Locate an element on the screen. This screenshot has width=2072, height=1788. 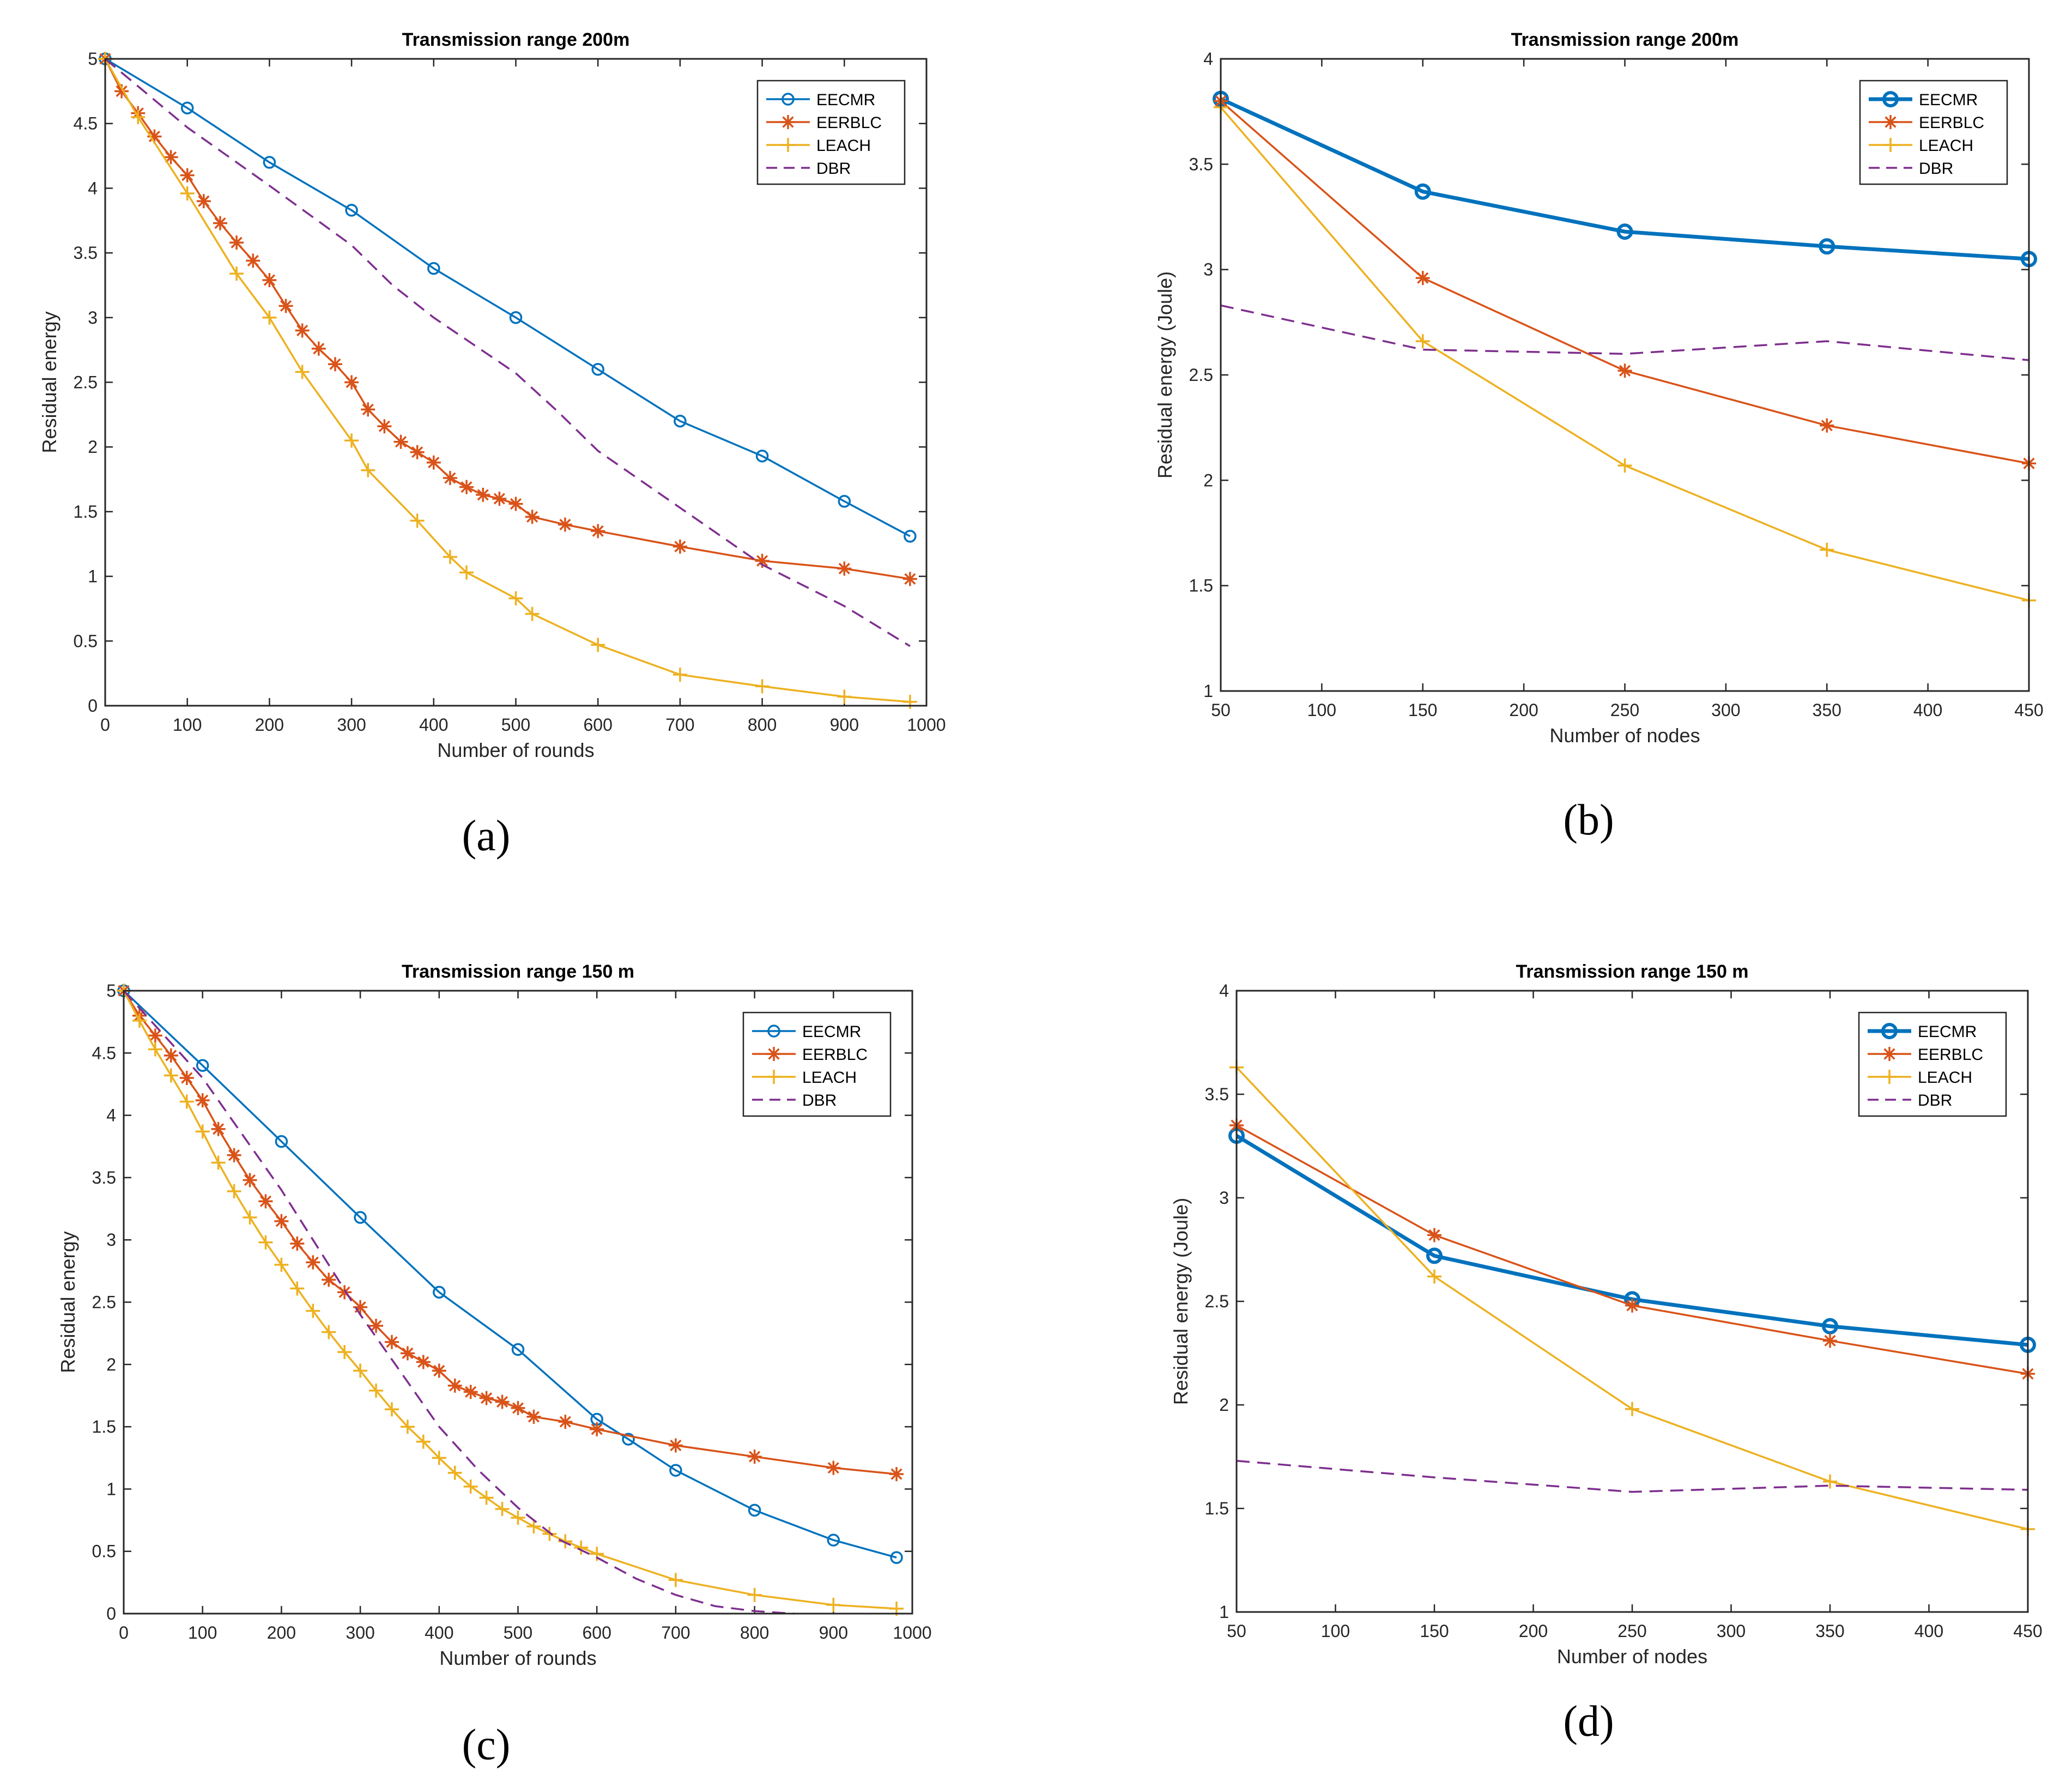
x-tick-label: 900 is located at coordinates (844, 725).